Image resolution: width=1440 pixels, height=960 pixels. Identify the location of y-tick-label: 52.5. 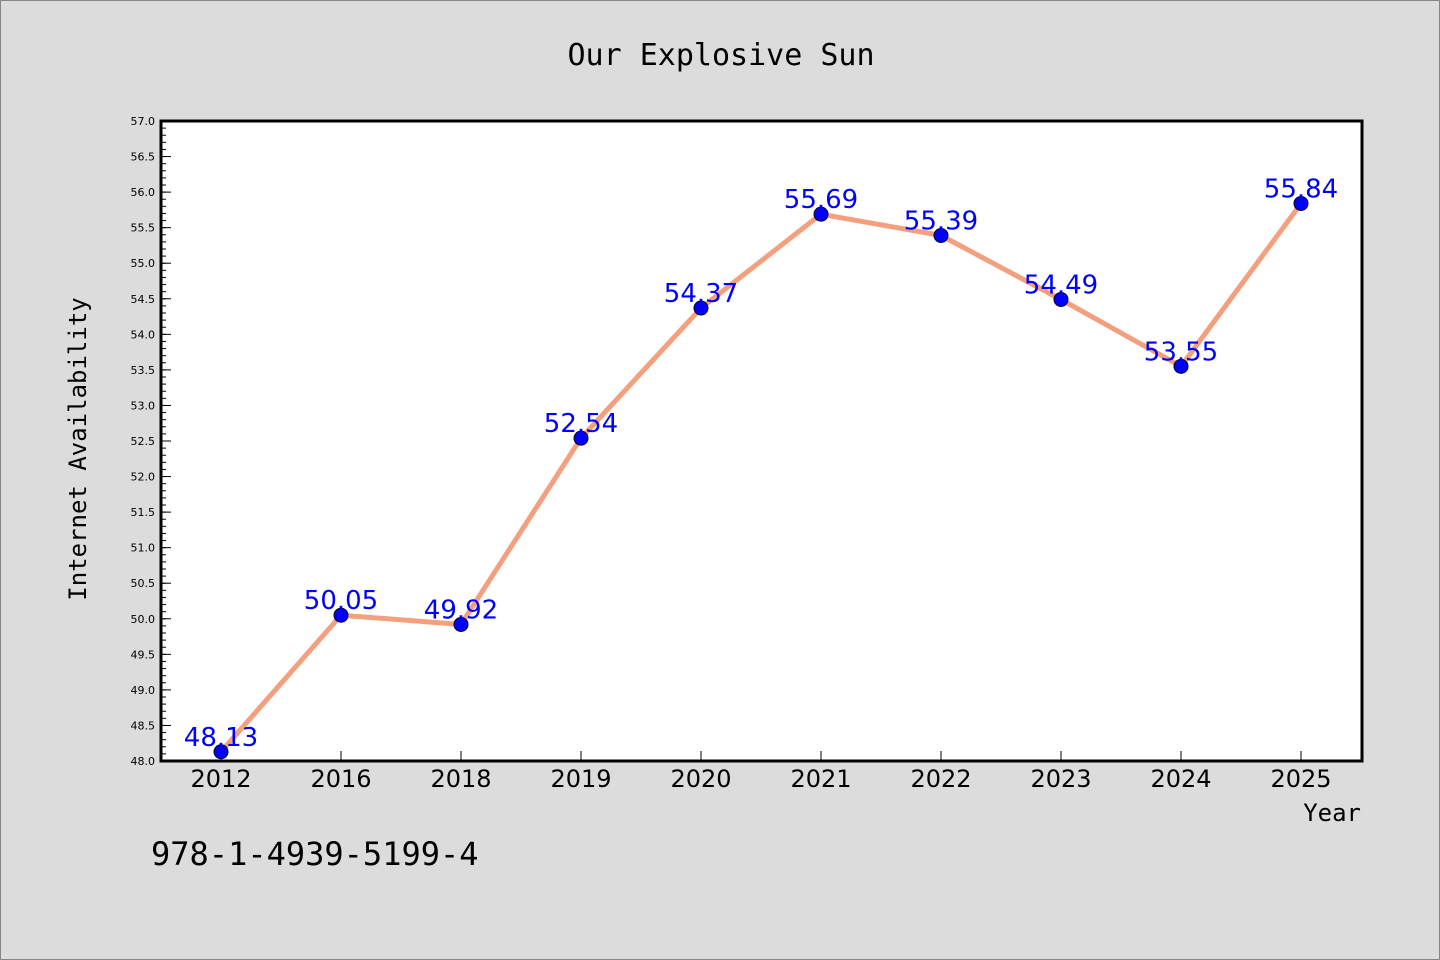
(143, 441).